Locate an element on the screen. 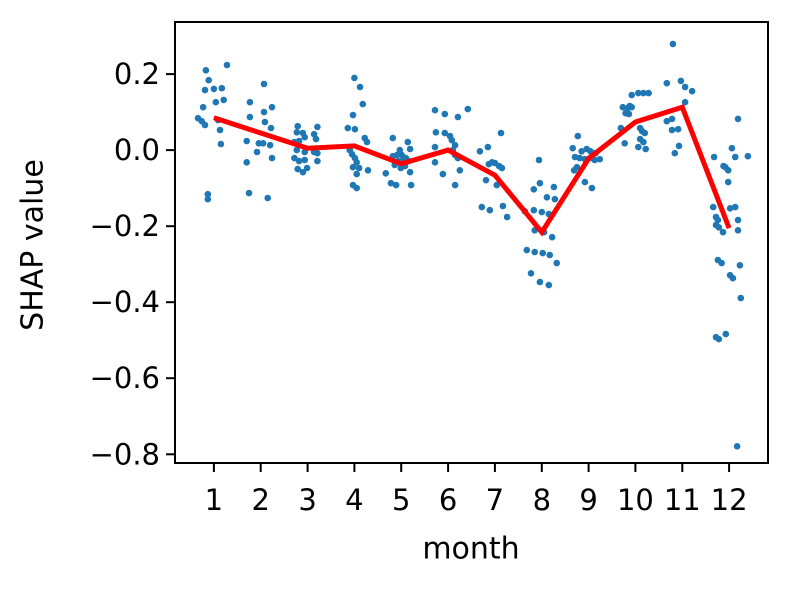 The width and height of the screenshot is (793, 592). x-tick-label: 3 is located at coordinates (307, 500).